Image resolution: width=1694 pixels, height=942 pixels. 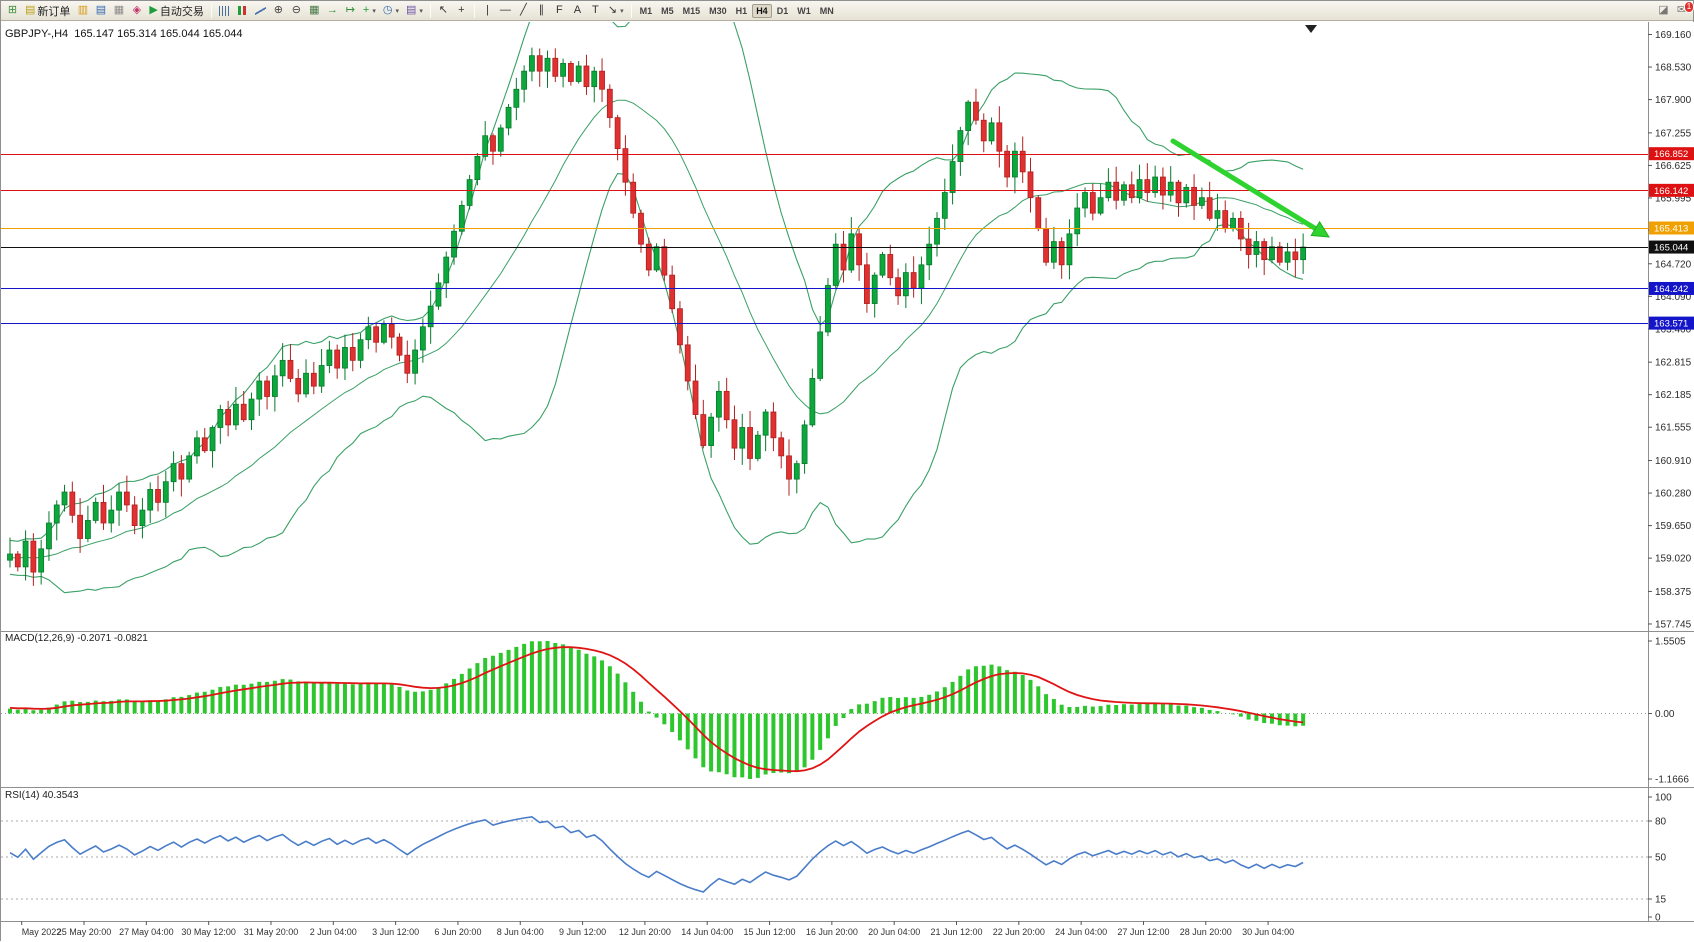 I want to click on timeframe-button-w1: W1, so click(x=804, y=10).